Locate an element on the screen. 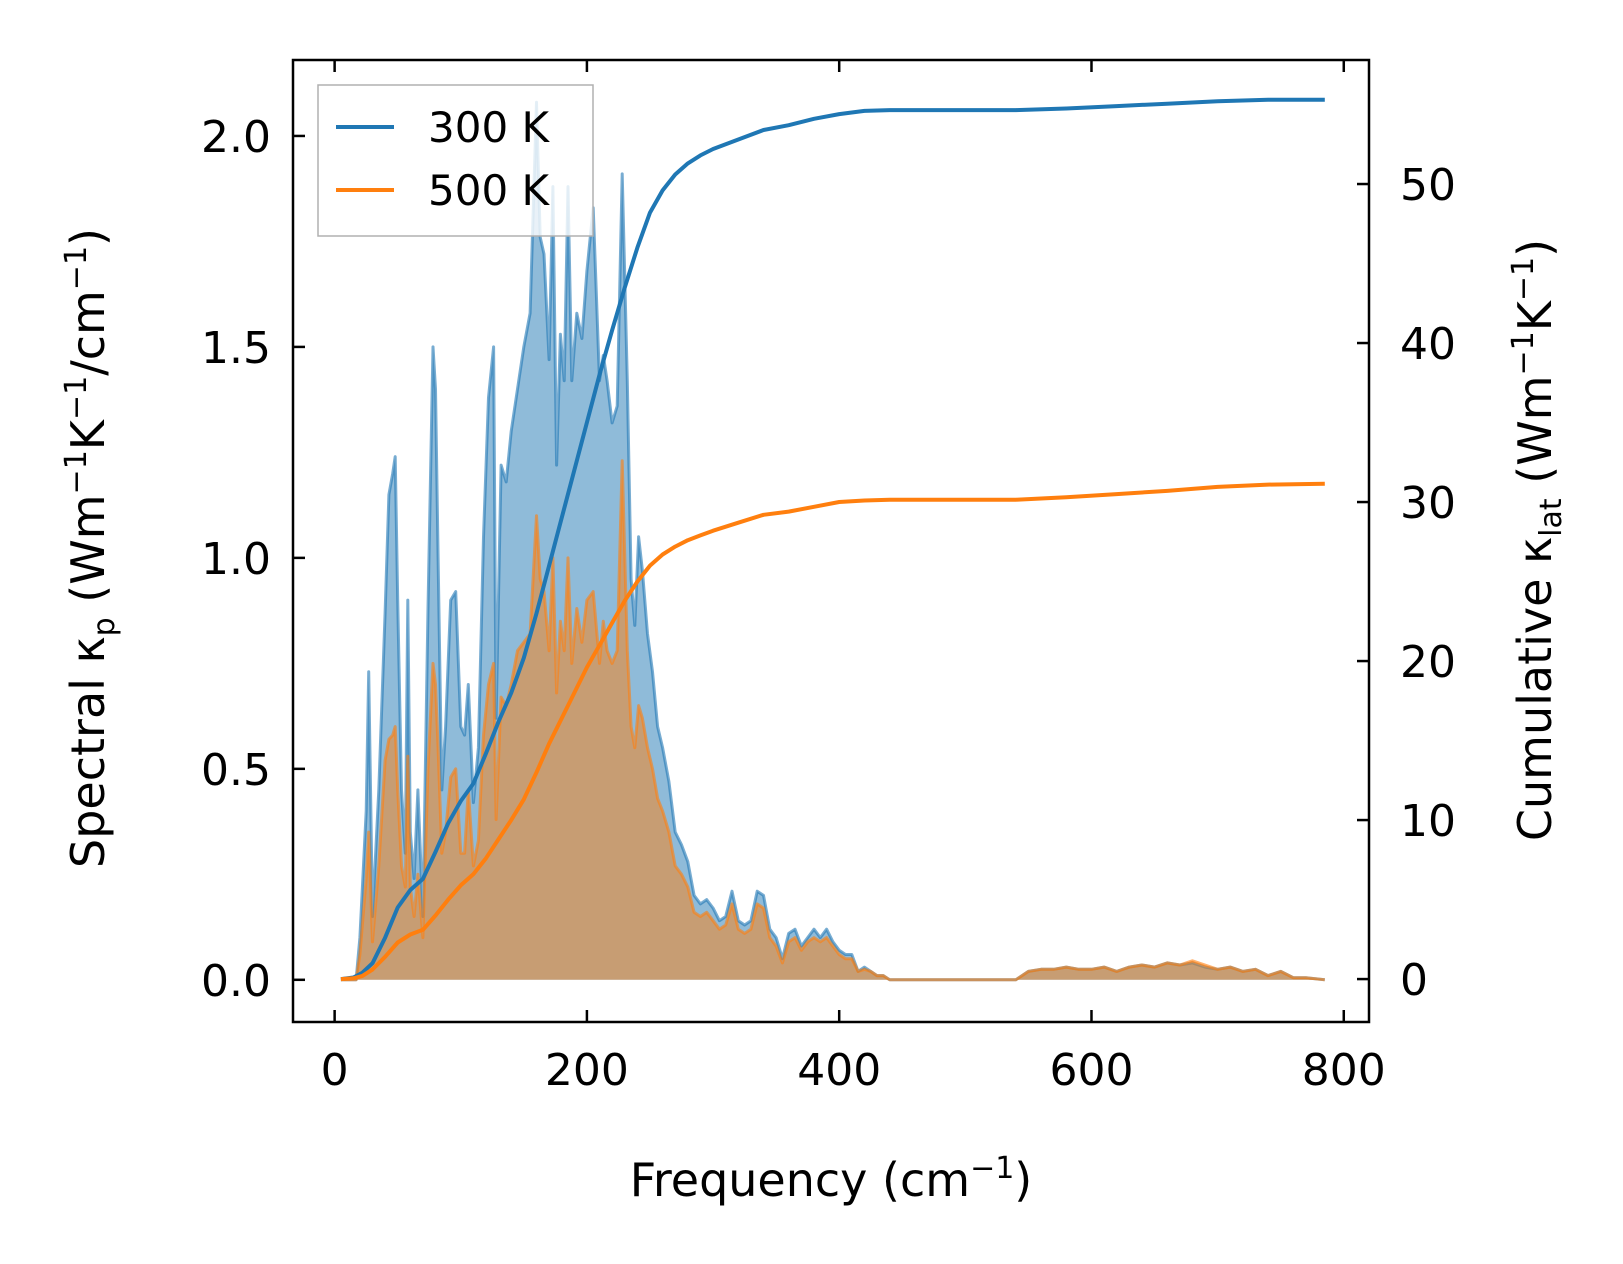 The image size is (1623, 1264). legend: 300 K 500 K is located at coordinates (455, 160).